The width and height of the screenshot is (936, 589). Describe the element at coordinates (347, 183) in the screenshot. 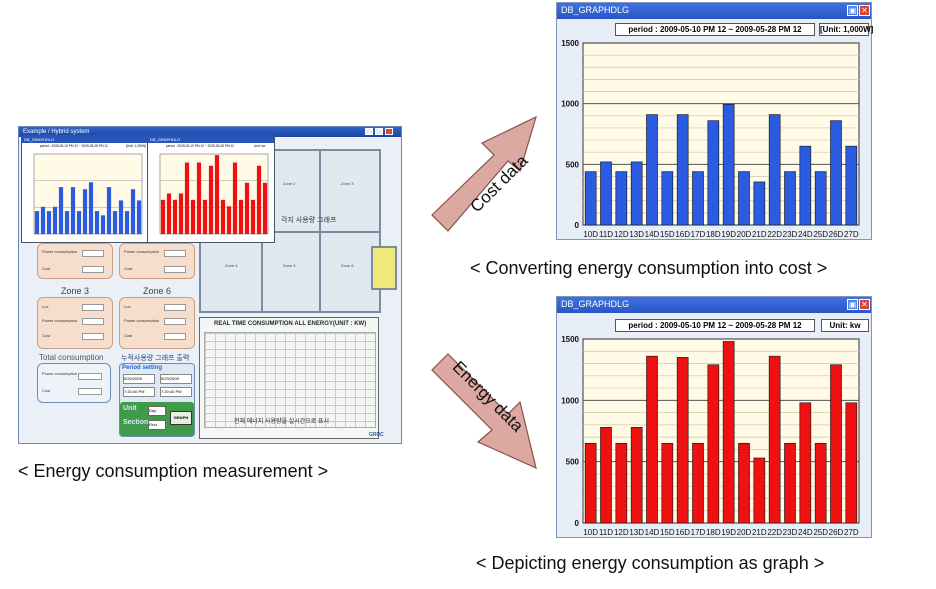

I see `room-label: Zone 3` at that location.